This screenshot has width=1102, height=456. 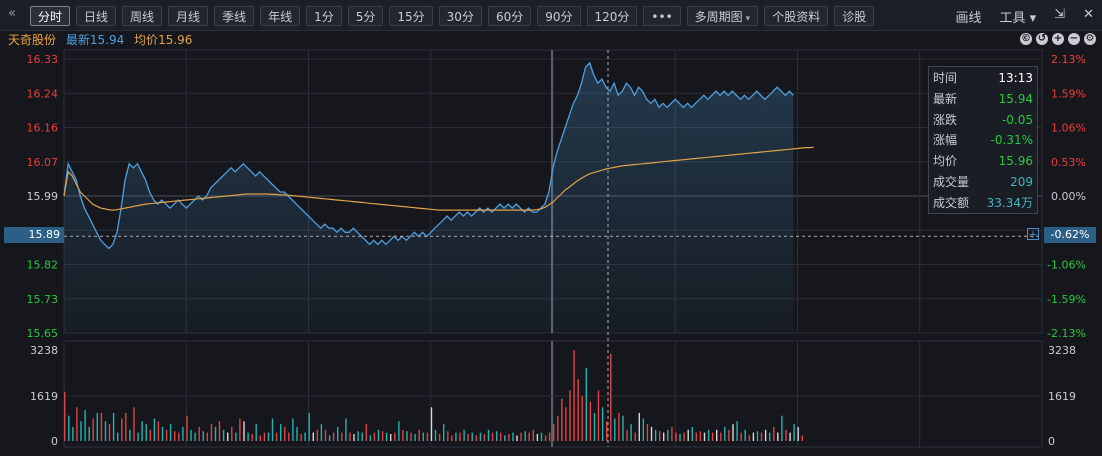 I want to click on tooltip-key: 涨幅, so click(x=945, y=140).